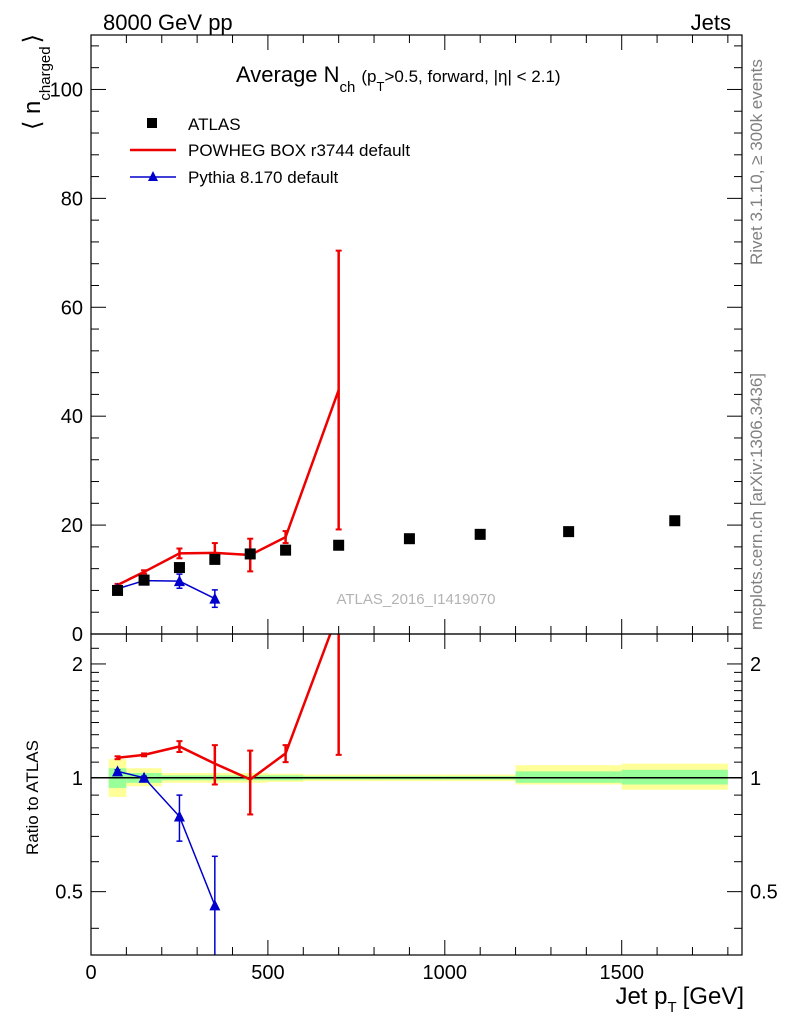 The image size is (786, 1024). I want to click on x-tick-label: 0, so click(90, 973).